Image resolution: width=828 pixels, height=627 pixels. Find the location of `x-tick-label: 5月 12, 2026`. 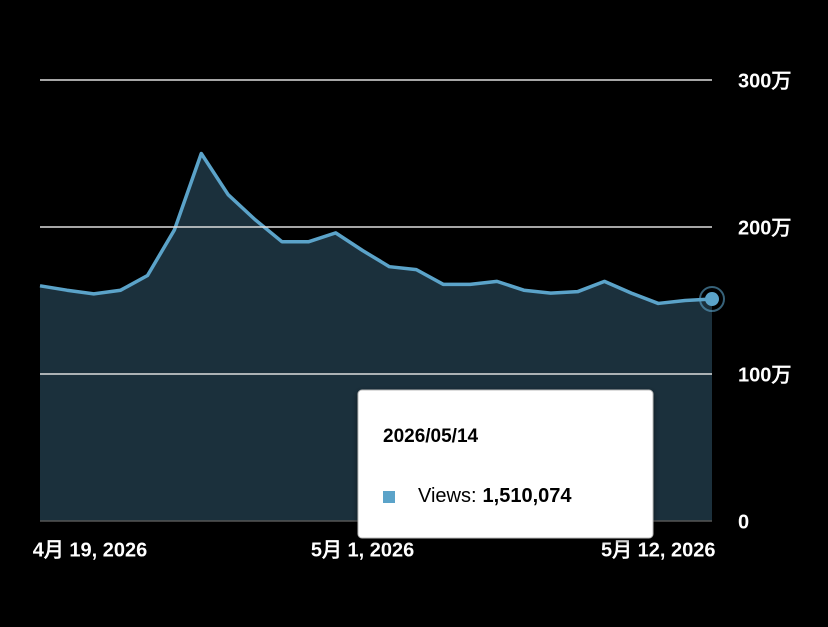

x-tick-label: 5月 12, 2026 is located at coordinates (658, 550).